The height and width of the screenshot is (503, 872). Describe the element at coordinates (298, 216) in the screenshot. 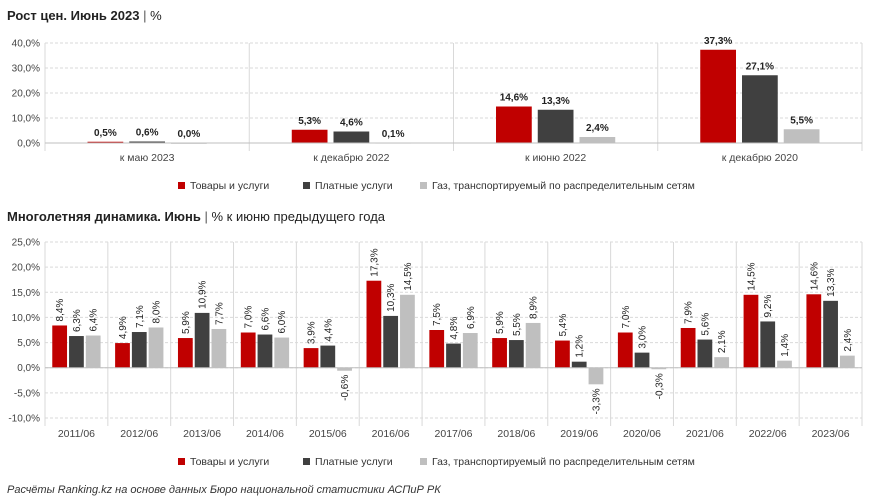

I see `bottom-chart-title-unit: % к июню предыдущего года` at that location.